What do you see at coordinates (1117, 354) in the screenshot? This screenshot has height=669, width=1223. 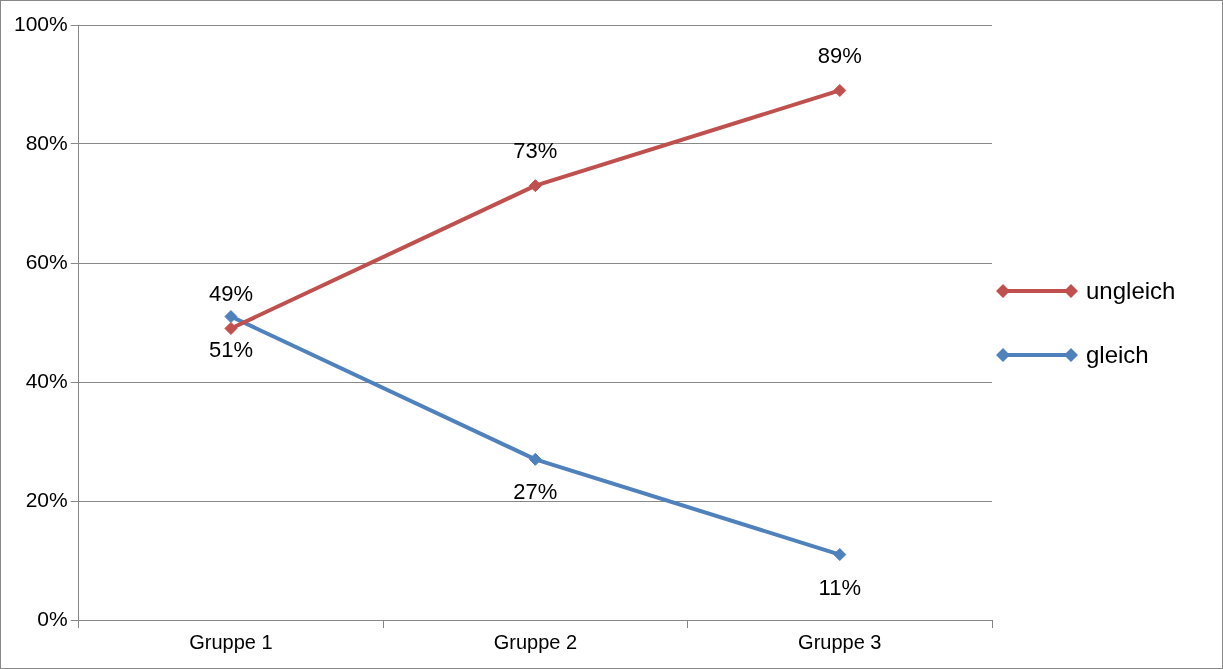 I see `legend-label: gleich` at bounding box center [1117, 354].